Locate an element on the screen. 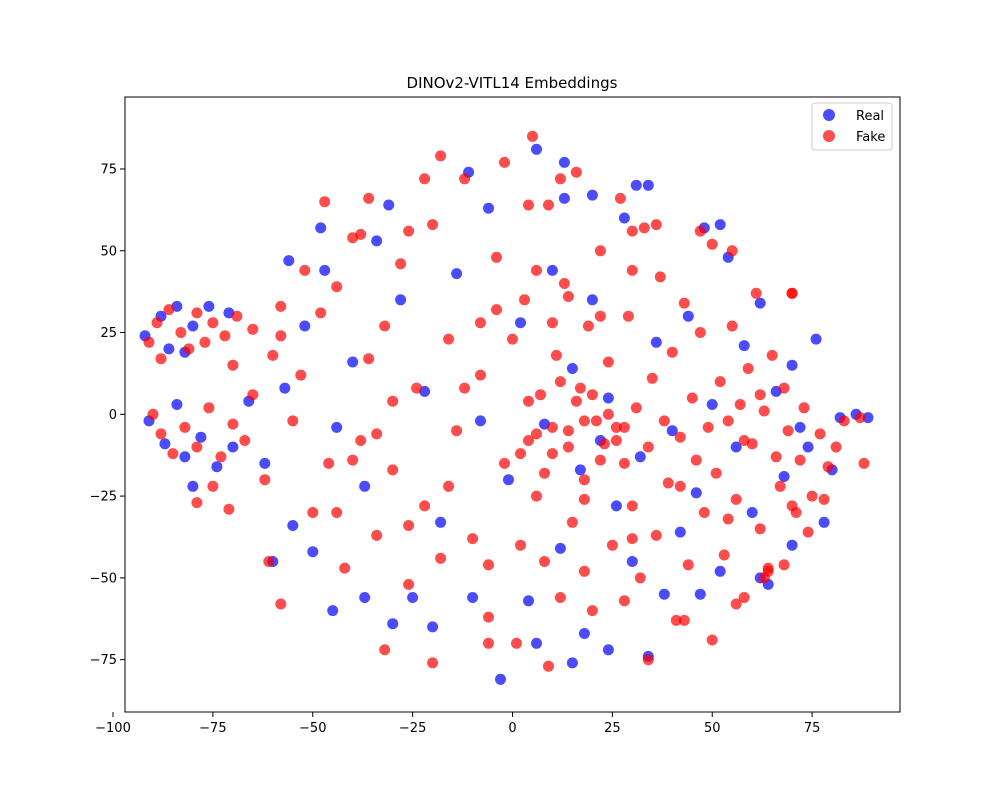 The height and width of the screenshot is (800, 1000). y-tick-label: 50 is located at coordinates (108, 251).